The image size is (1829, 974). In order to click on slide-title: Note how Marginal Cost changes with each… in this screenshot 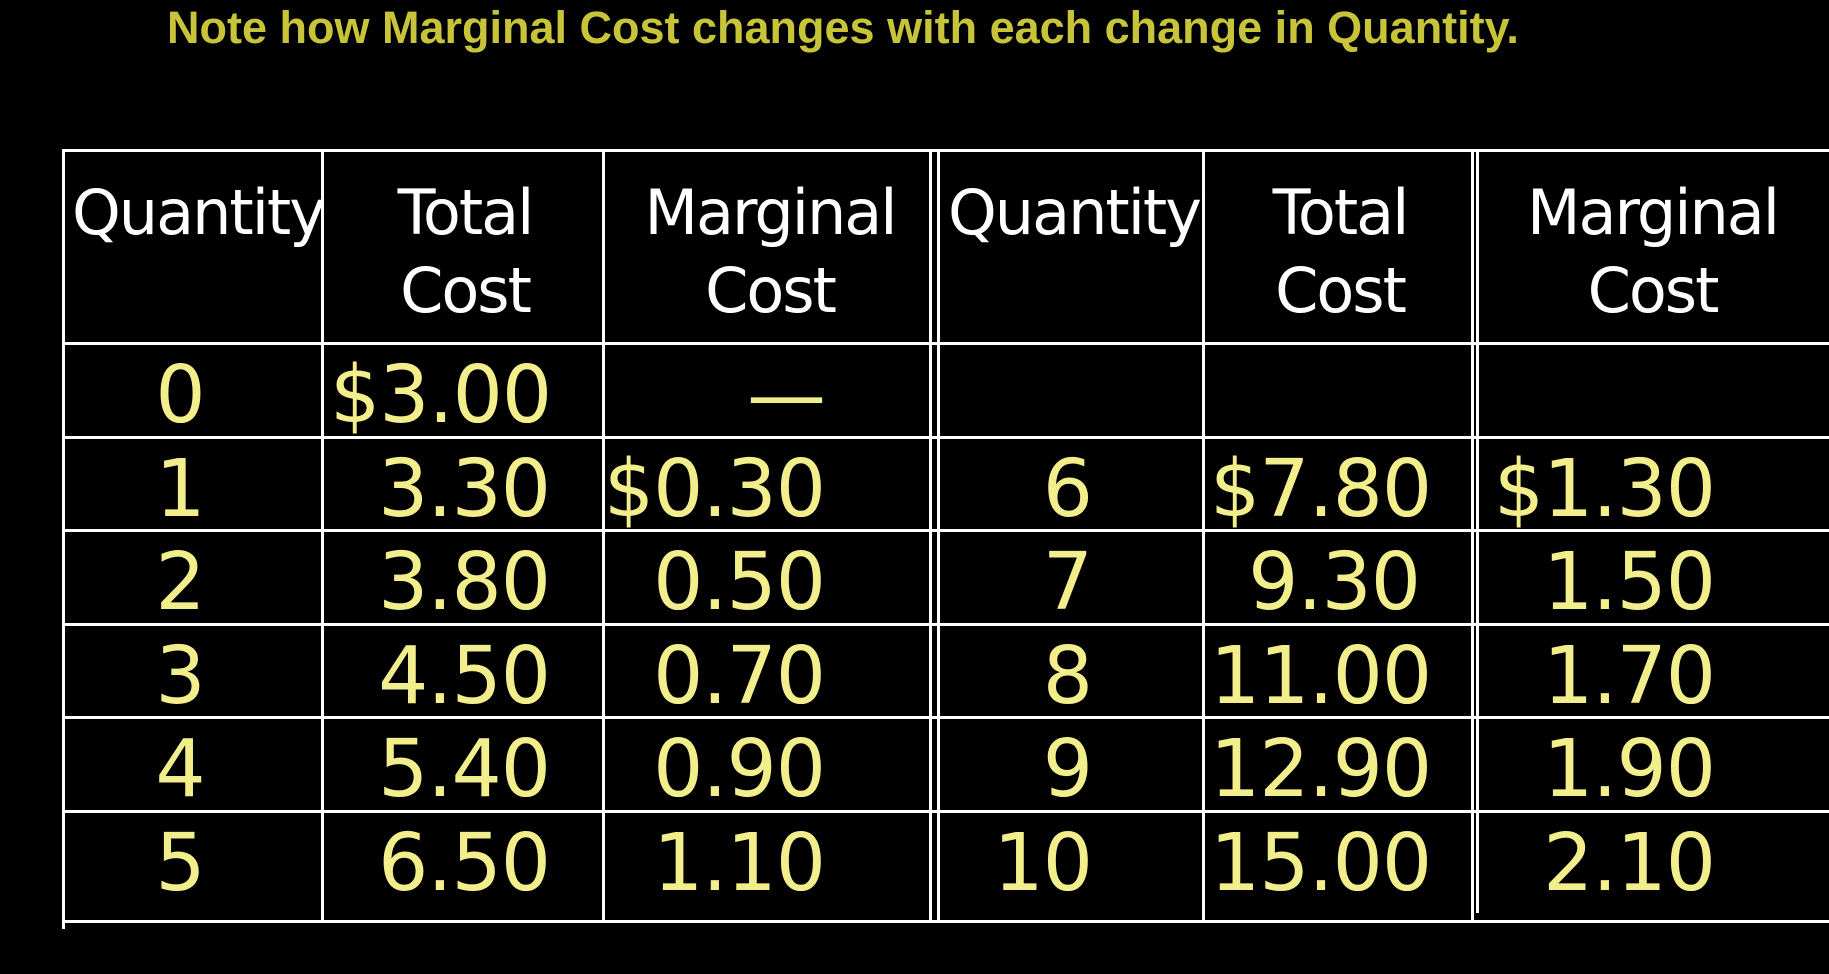, I will do `click(843, 27)`.